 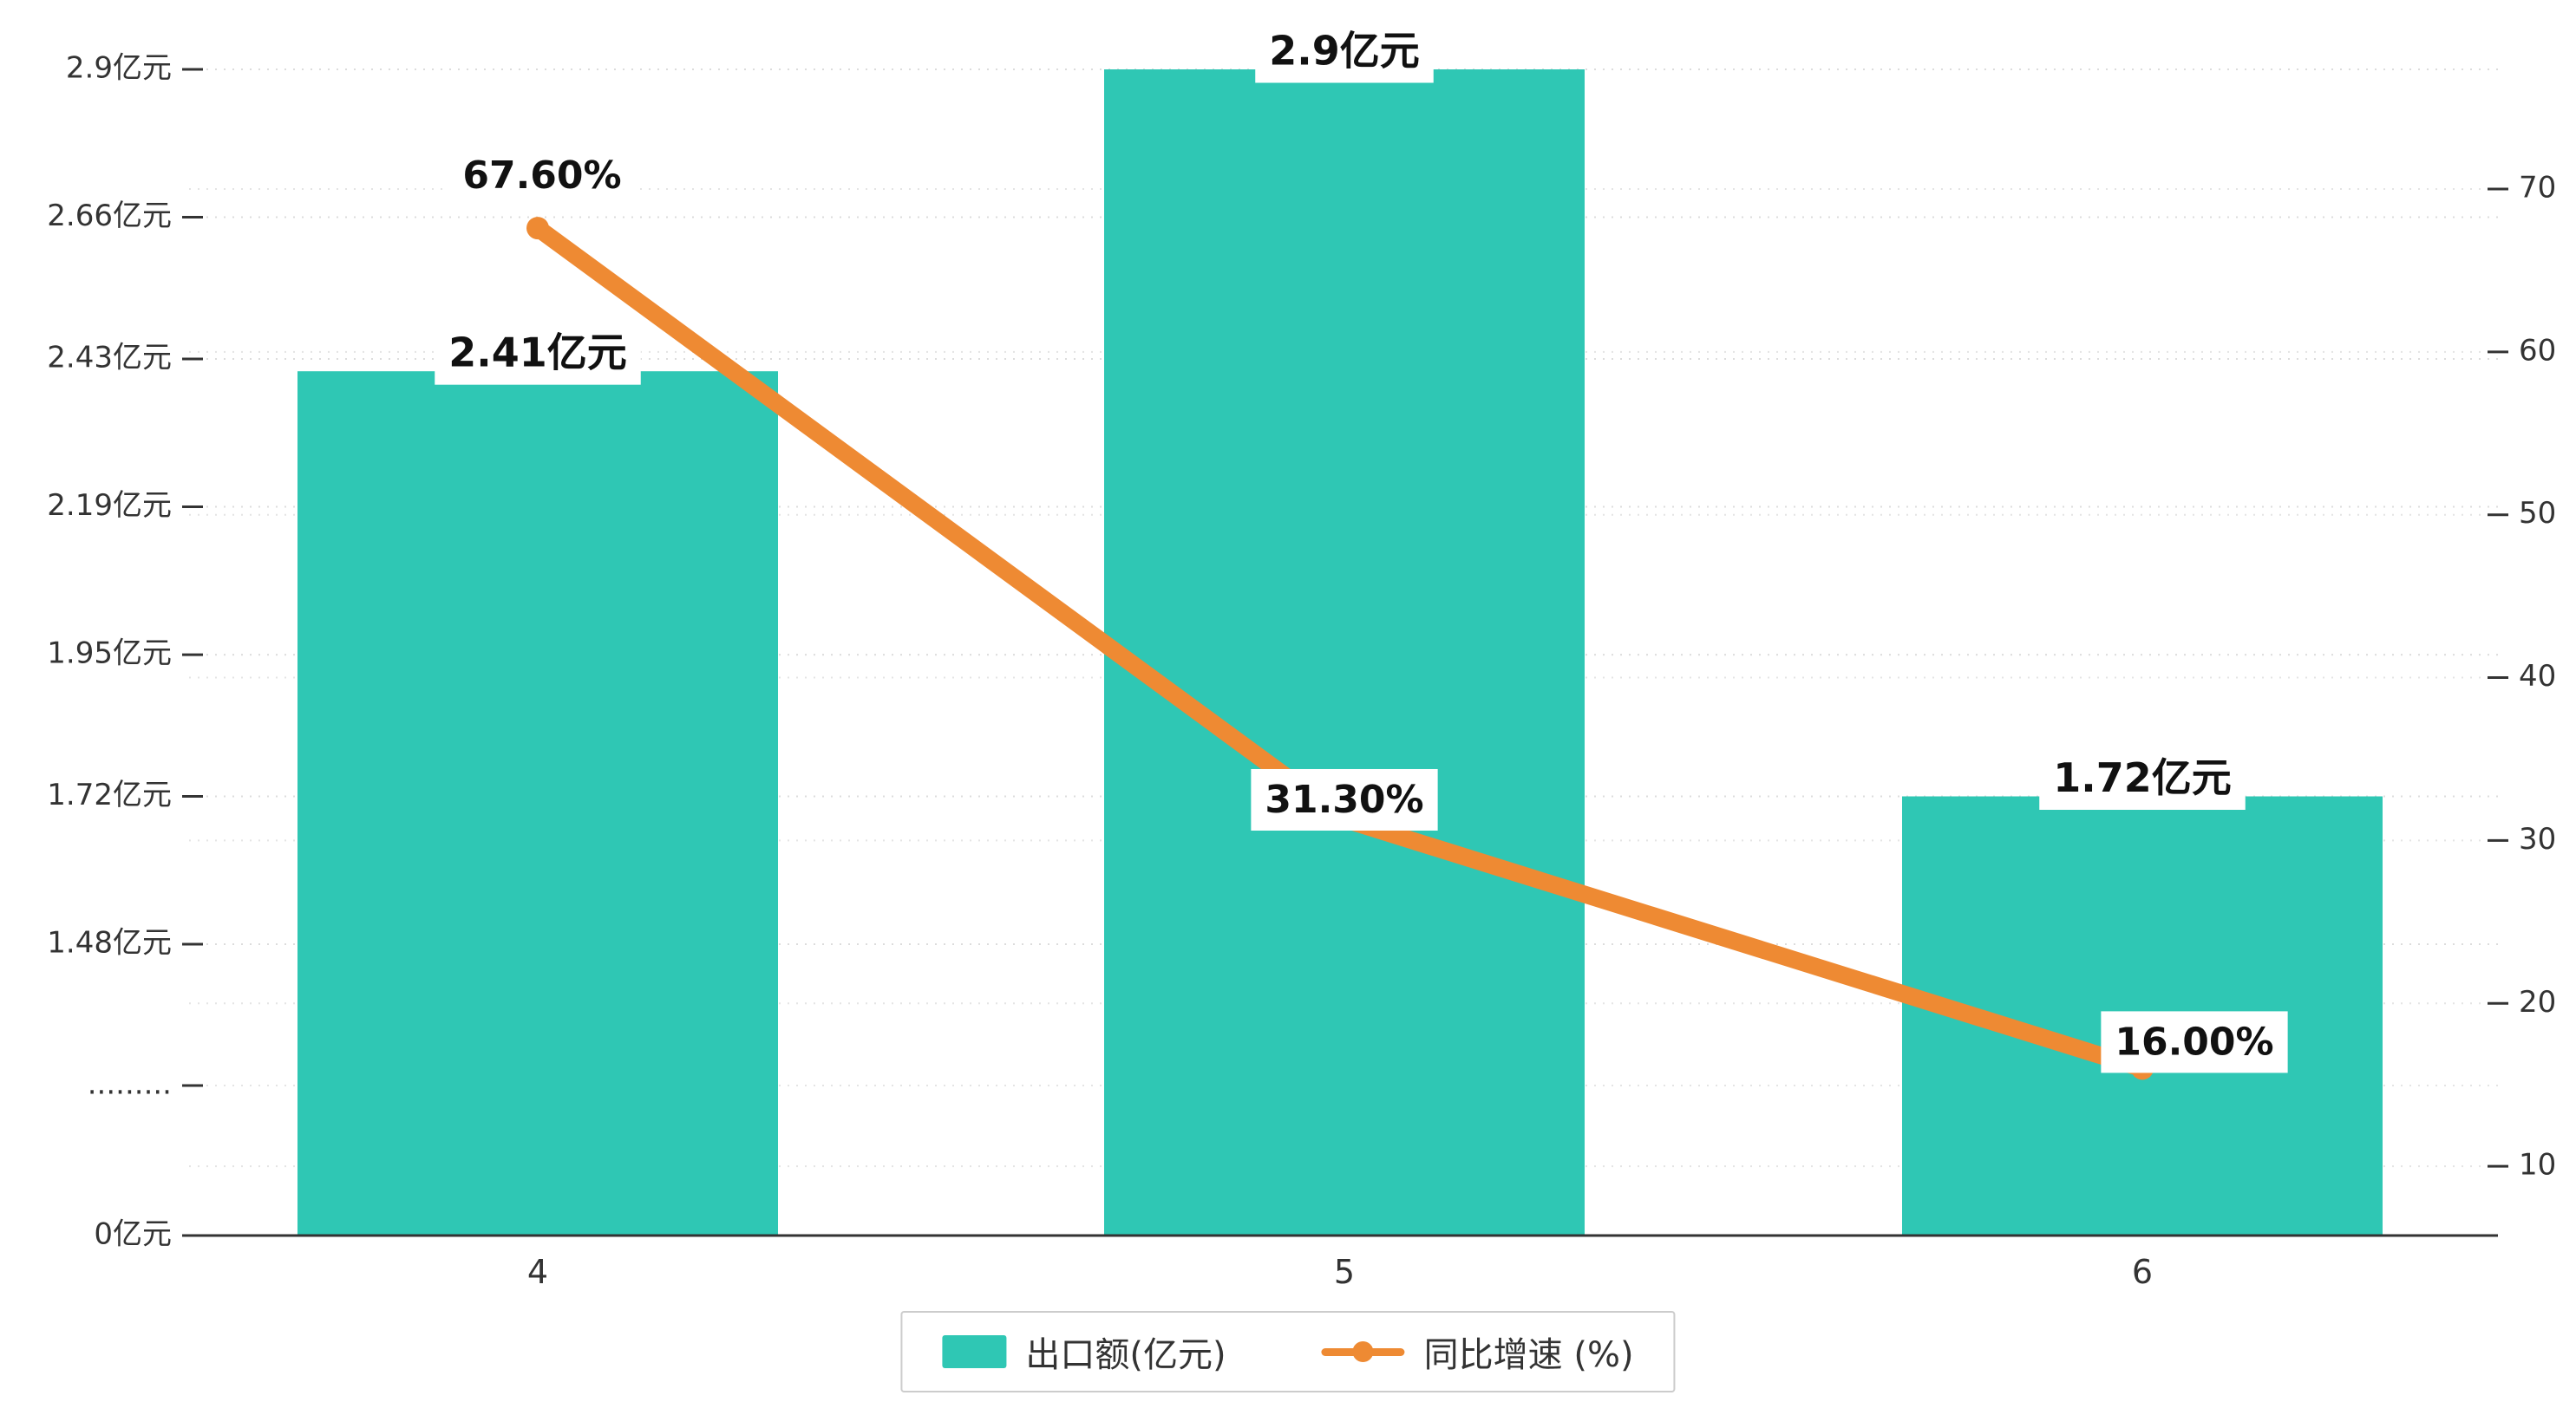 What do you see at coordinates (109, 357) in the screenshot?
I see `left-axis-tick-label: 2.43亿元` at bounding box center [109, 357].